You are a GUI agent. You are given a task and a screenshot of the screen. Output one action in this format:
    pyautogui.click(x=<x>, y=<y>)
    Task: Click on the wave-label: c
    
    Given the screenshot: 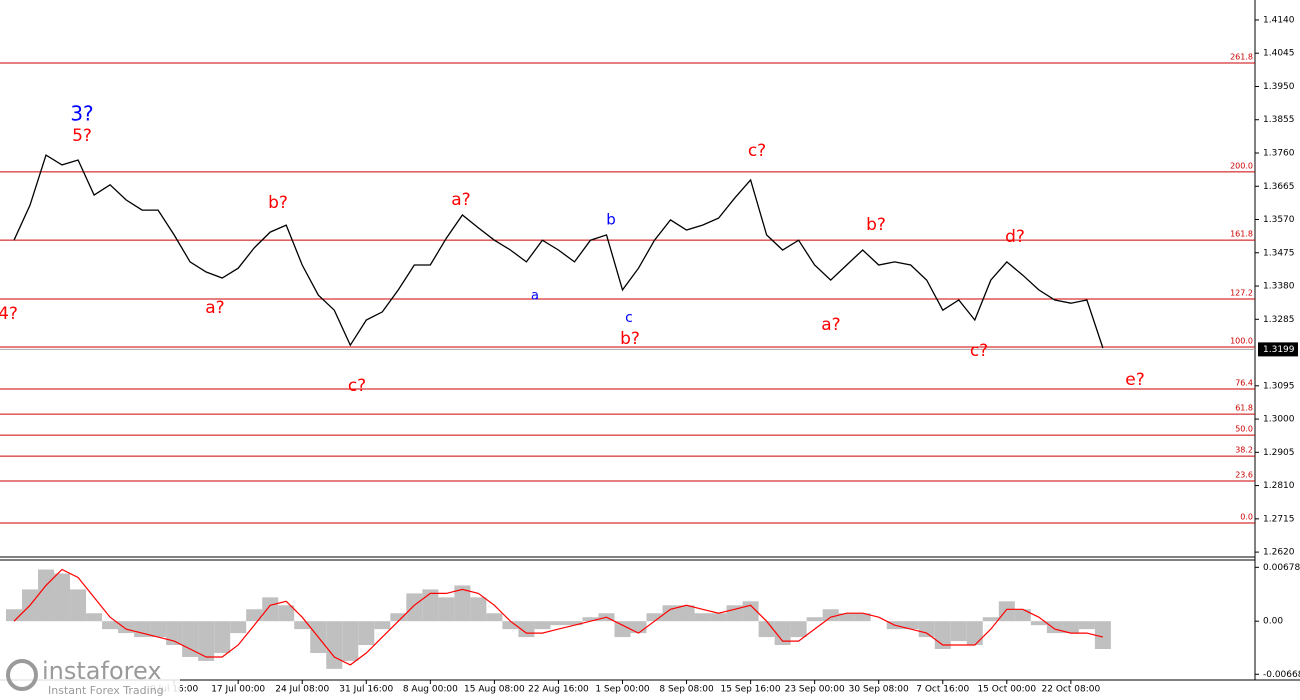 What is the action you would take?
    pyautogui.click(x=629, y=318)
    